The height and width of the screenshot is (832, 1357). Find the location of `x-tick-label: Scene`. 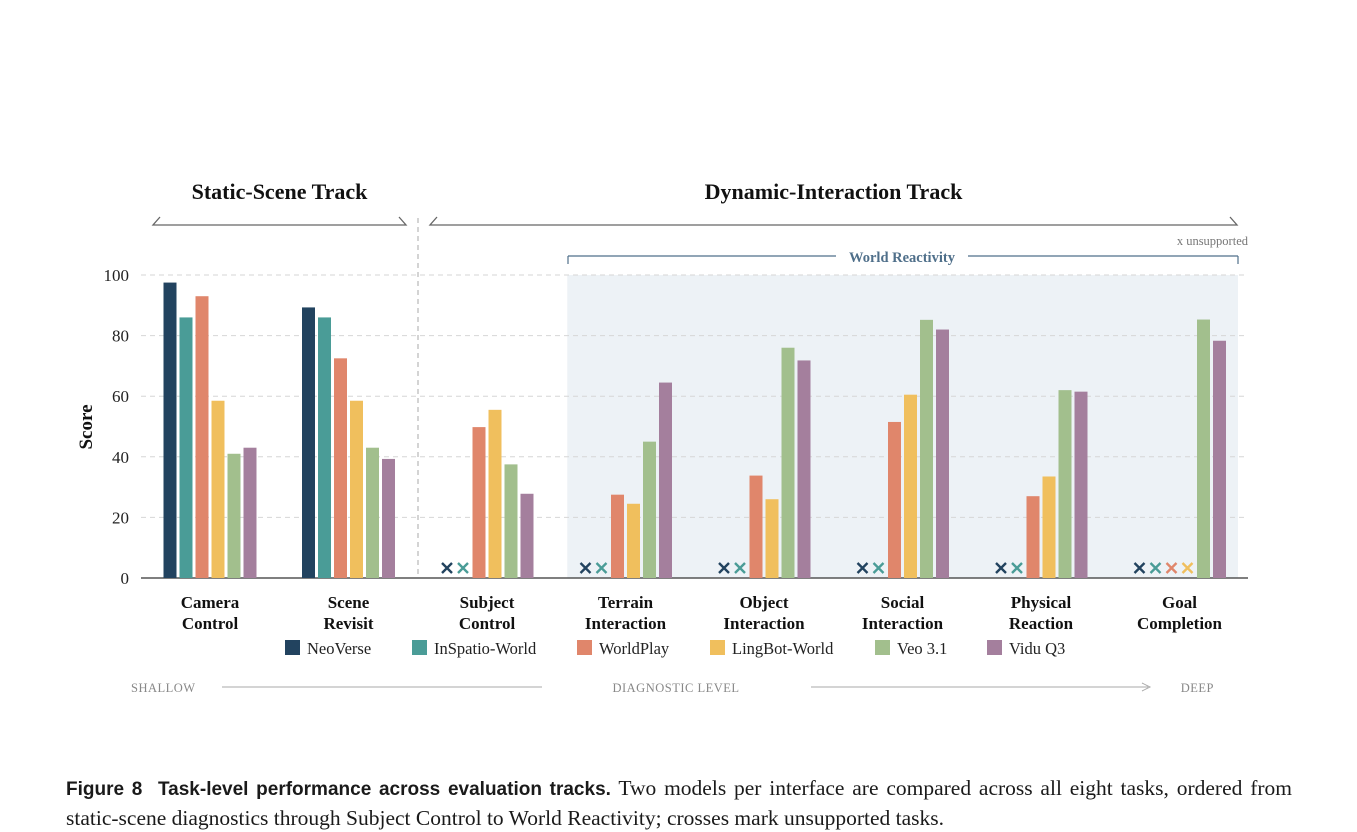

x-tick-label: Scene is located at coordinates (349, 602).